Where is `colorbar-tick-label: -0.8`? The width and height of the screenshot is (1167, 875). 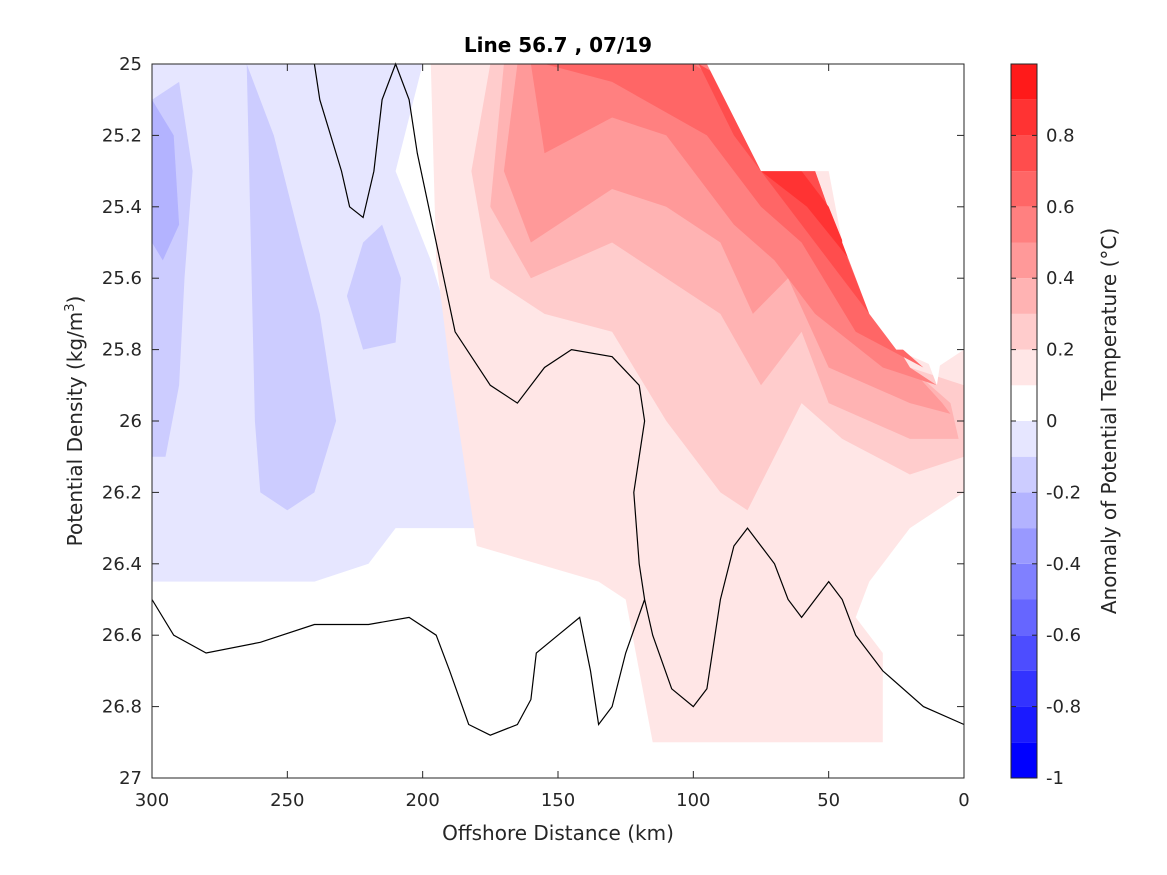 colorbar-tick-label: -0.8 is located at coordinates (1063, 707).